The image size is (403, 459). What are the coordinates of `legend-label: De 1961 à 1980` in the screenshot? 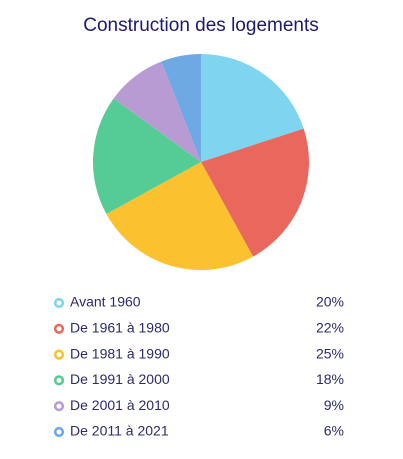 It's located at (120, 328).